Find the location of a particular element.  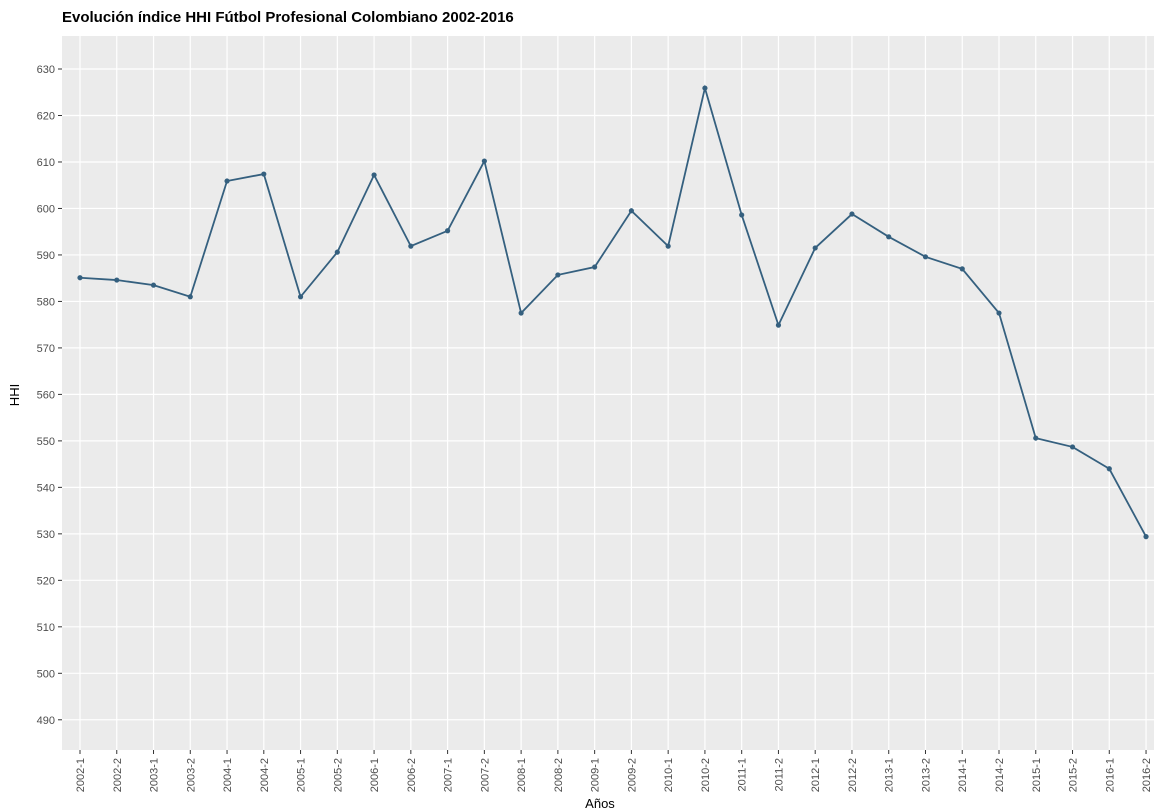

x-tick-label: 2004-2 is located at coordinates (265, 775).